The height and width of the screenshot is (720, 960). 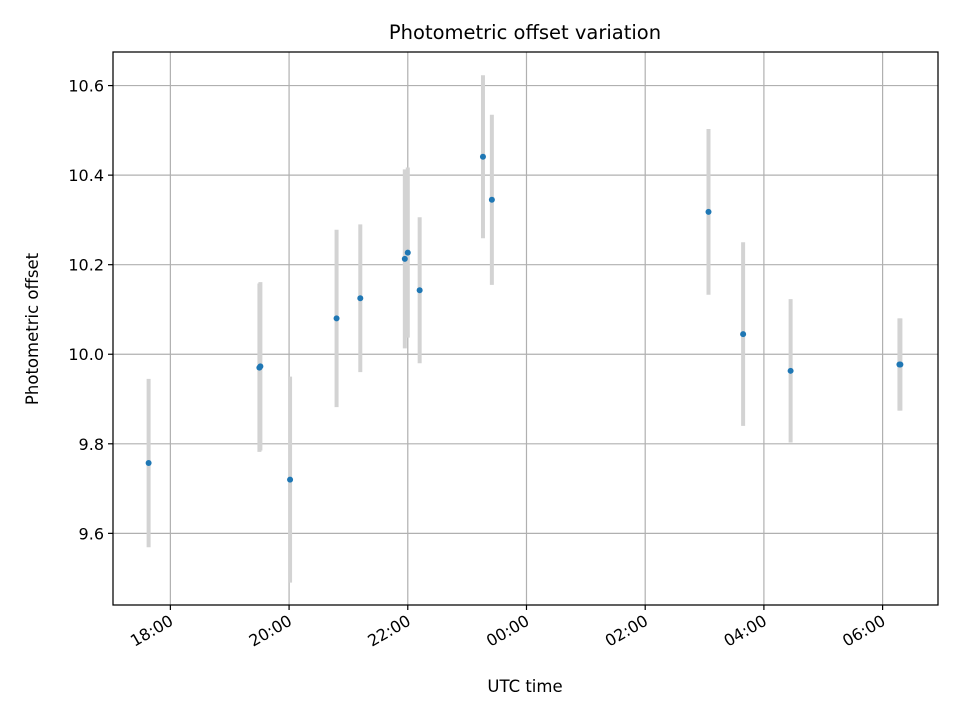 What do you see at coordinates (524, 686) in the screenshot?
I see `x-axis-title: UTC time` at bounding box center [524, 686].